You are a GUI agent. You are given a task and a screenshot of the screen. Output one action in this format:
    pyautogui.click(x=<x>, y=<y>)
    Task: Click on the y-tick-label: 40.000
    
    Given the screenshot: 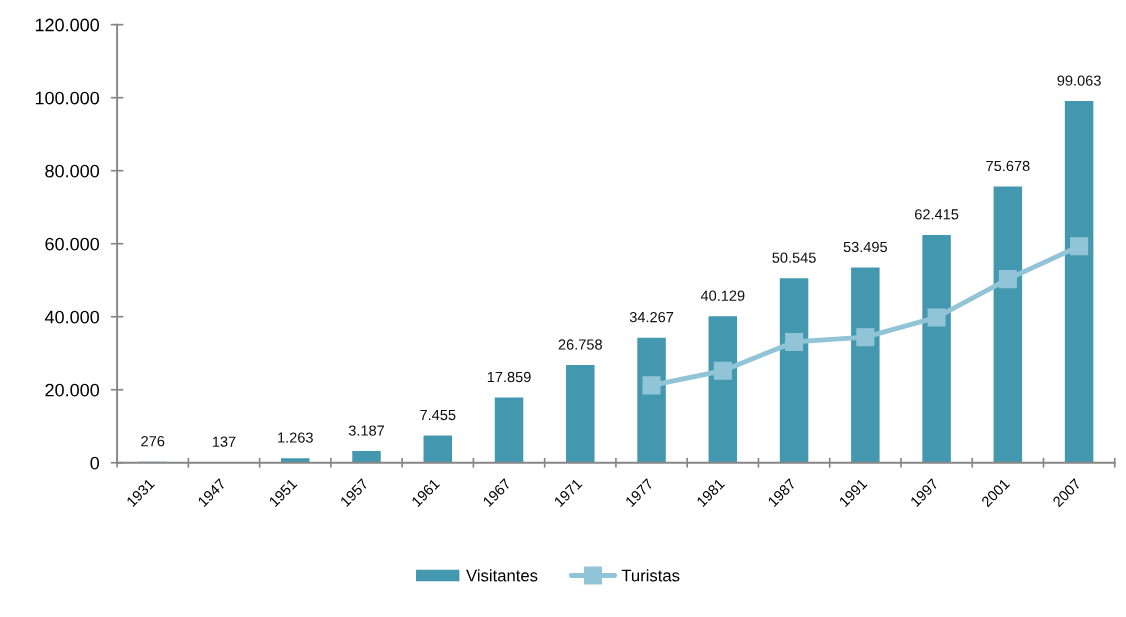 What is the action you would take?
    pyautogui.click(x=72, y=317)
    